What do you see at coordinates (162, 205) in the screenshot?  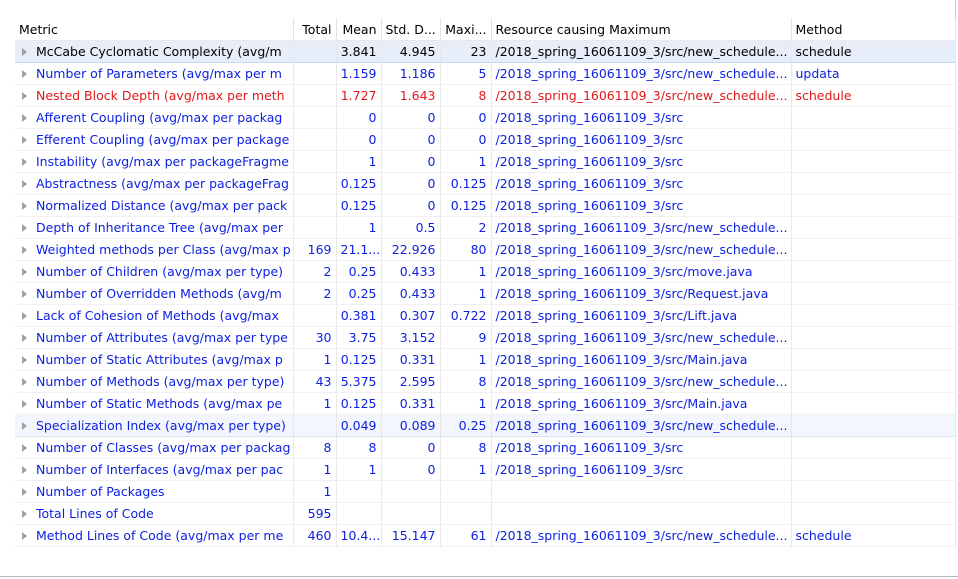 I see `metric-cell-text: Normalized Distance (avg/max per pack` at bounding box center [162, 205].